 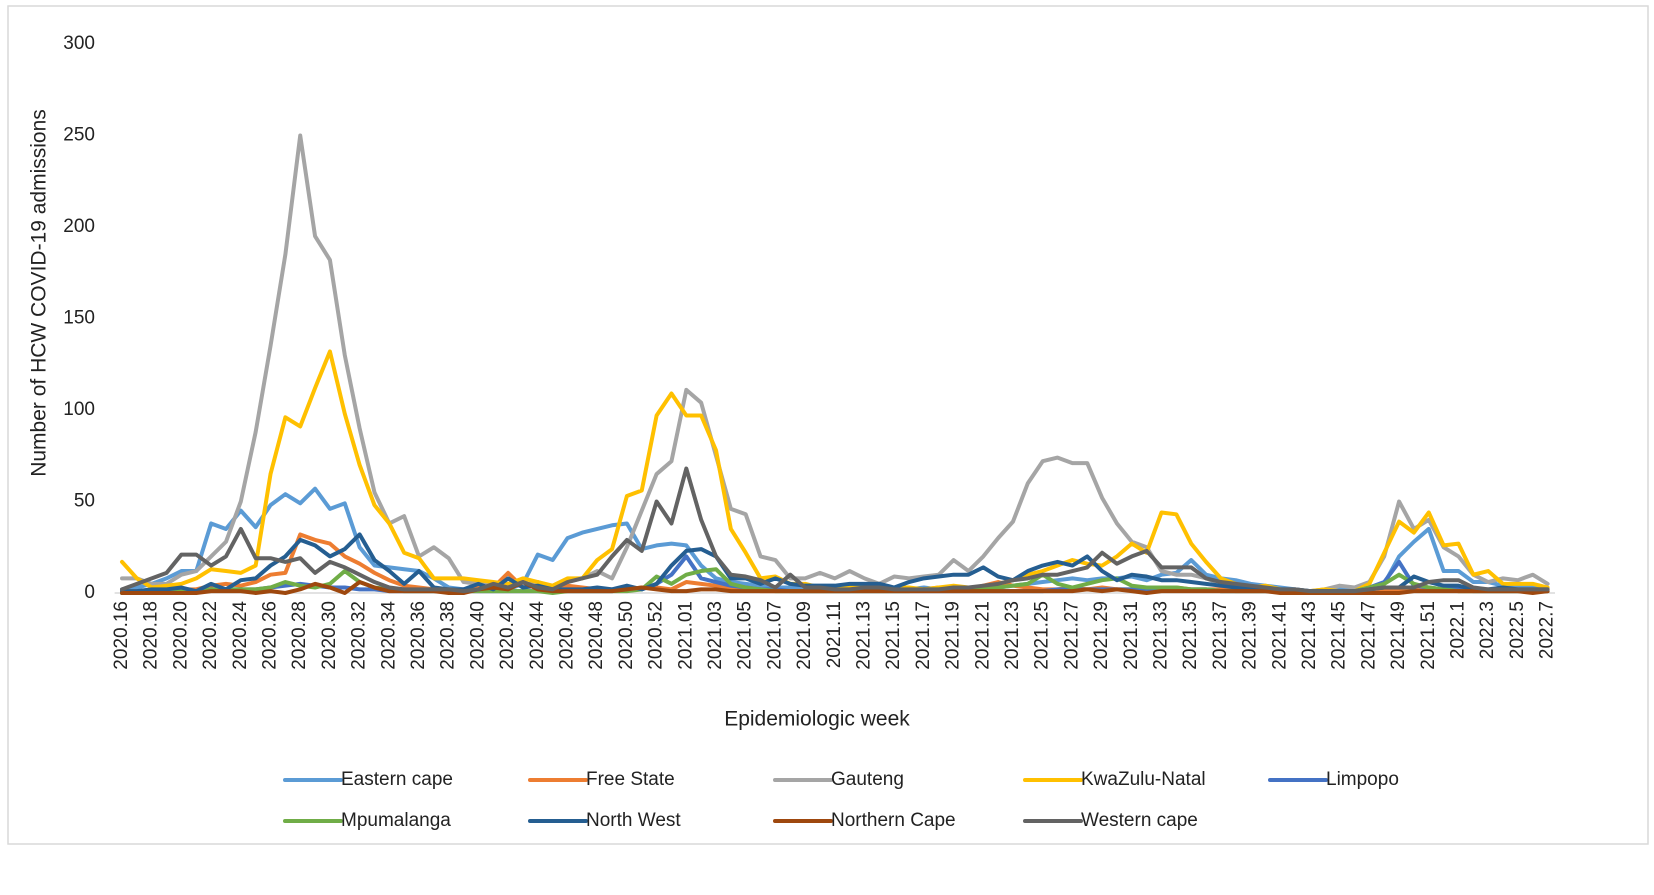 I want to click on x-tick-label: 2020.34, so click(x=388, y=635).